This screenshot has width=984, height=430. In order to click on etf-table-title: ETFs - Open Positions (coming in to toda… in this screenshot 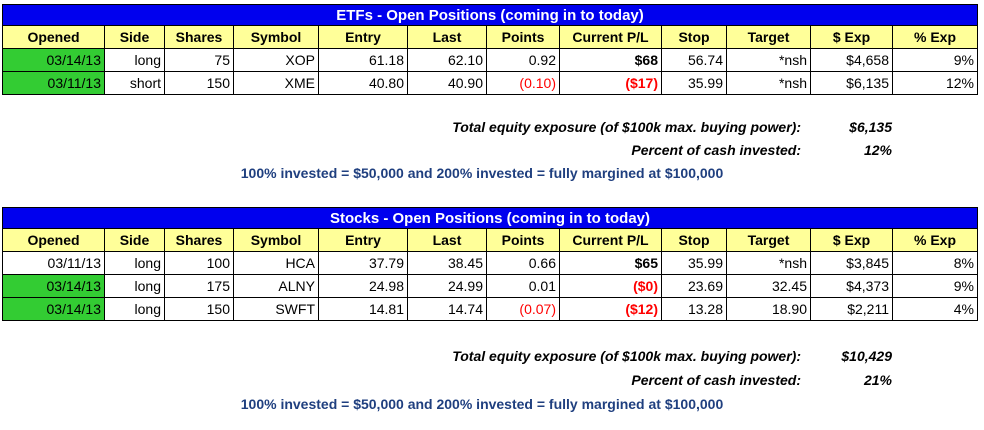, I will do `click(490, 15)`.